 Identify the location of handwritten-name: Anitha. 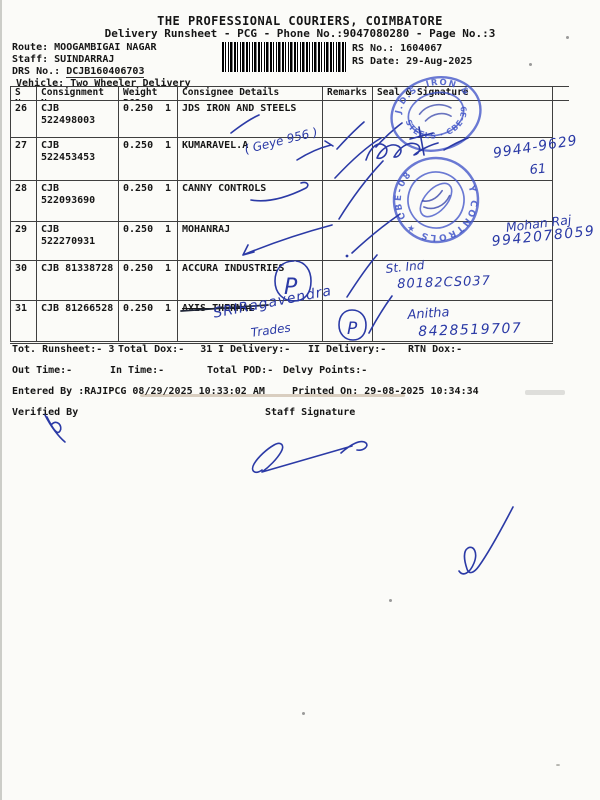
(428, 314).